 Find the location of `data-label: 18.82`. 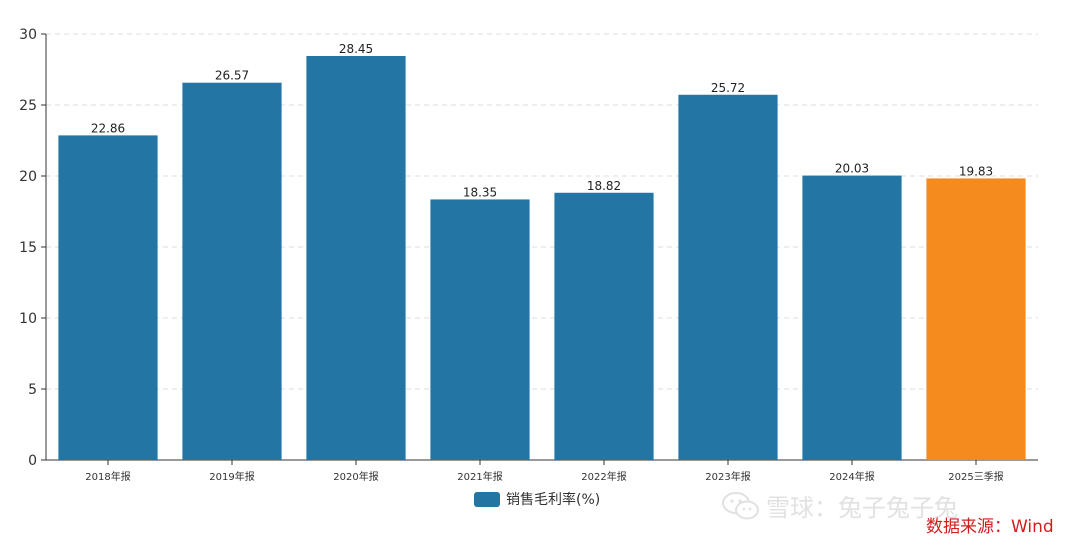

data-label: 18.82 is located at coordinates (604, 186).